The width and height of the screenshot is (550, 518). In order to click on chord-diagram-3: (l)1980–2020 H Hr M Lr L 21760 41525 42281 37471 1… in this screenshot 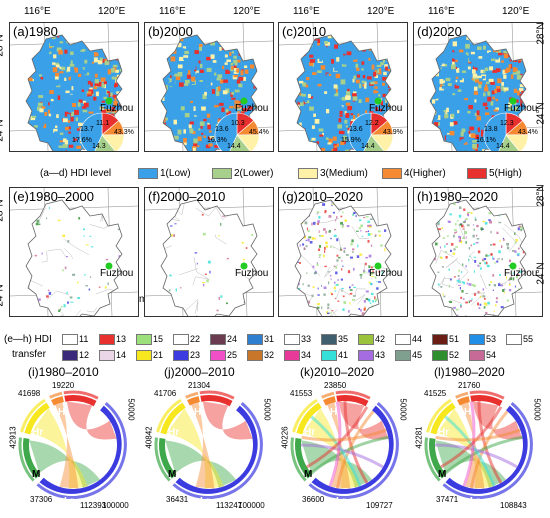, I will do `click(479, 440)`.